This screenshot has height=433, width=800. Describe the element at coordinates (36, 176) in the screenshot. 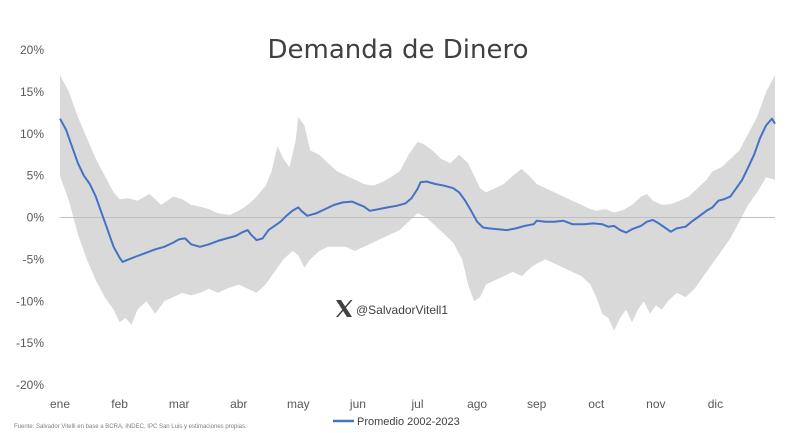

I see `y-tick-label: 5%` at that location.